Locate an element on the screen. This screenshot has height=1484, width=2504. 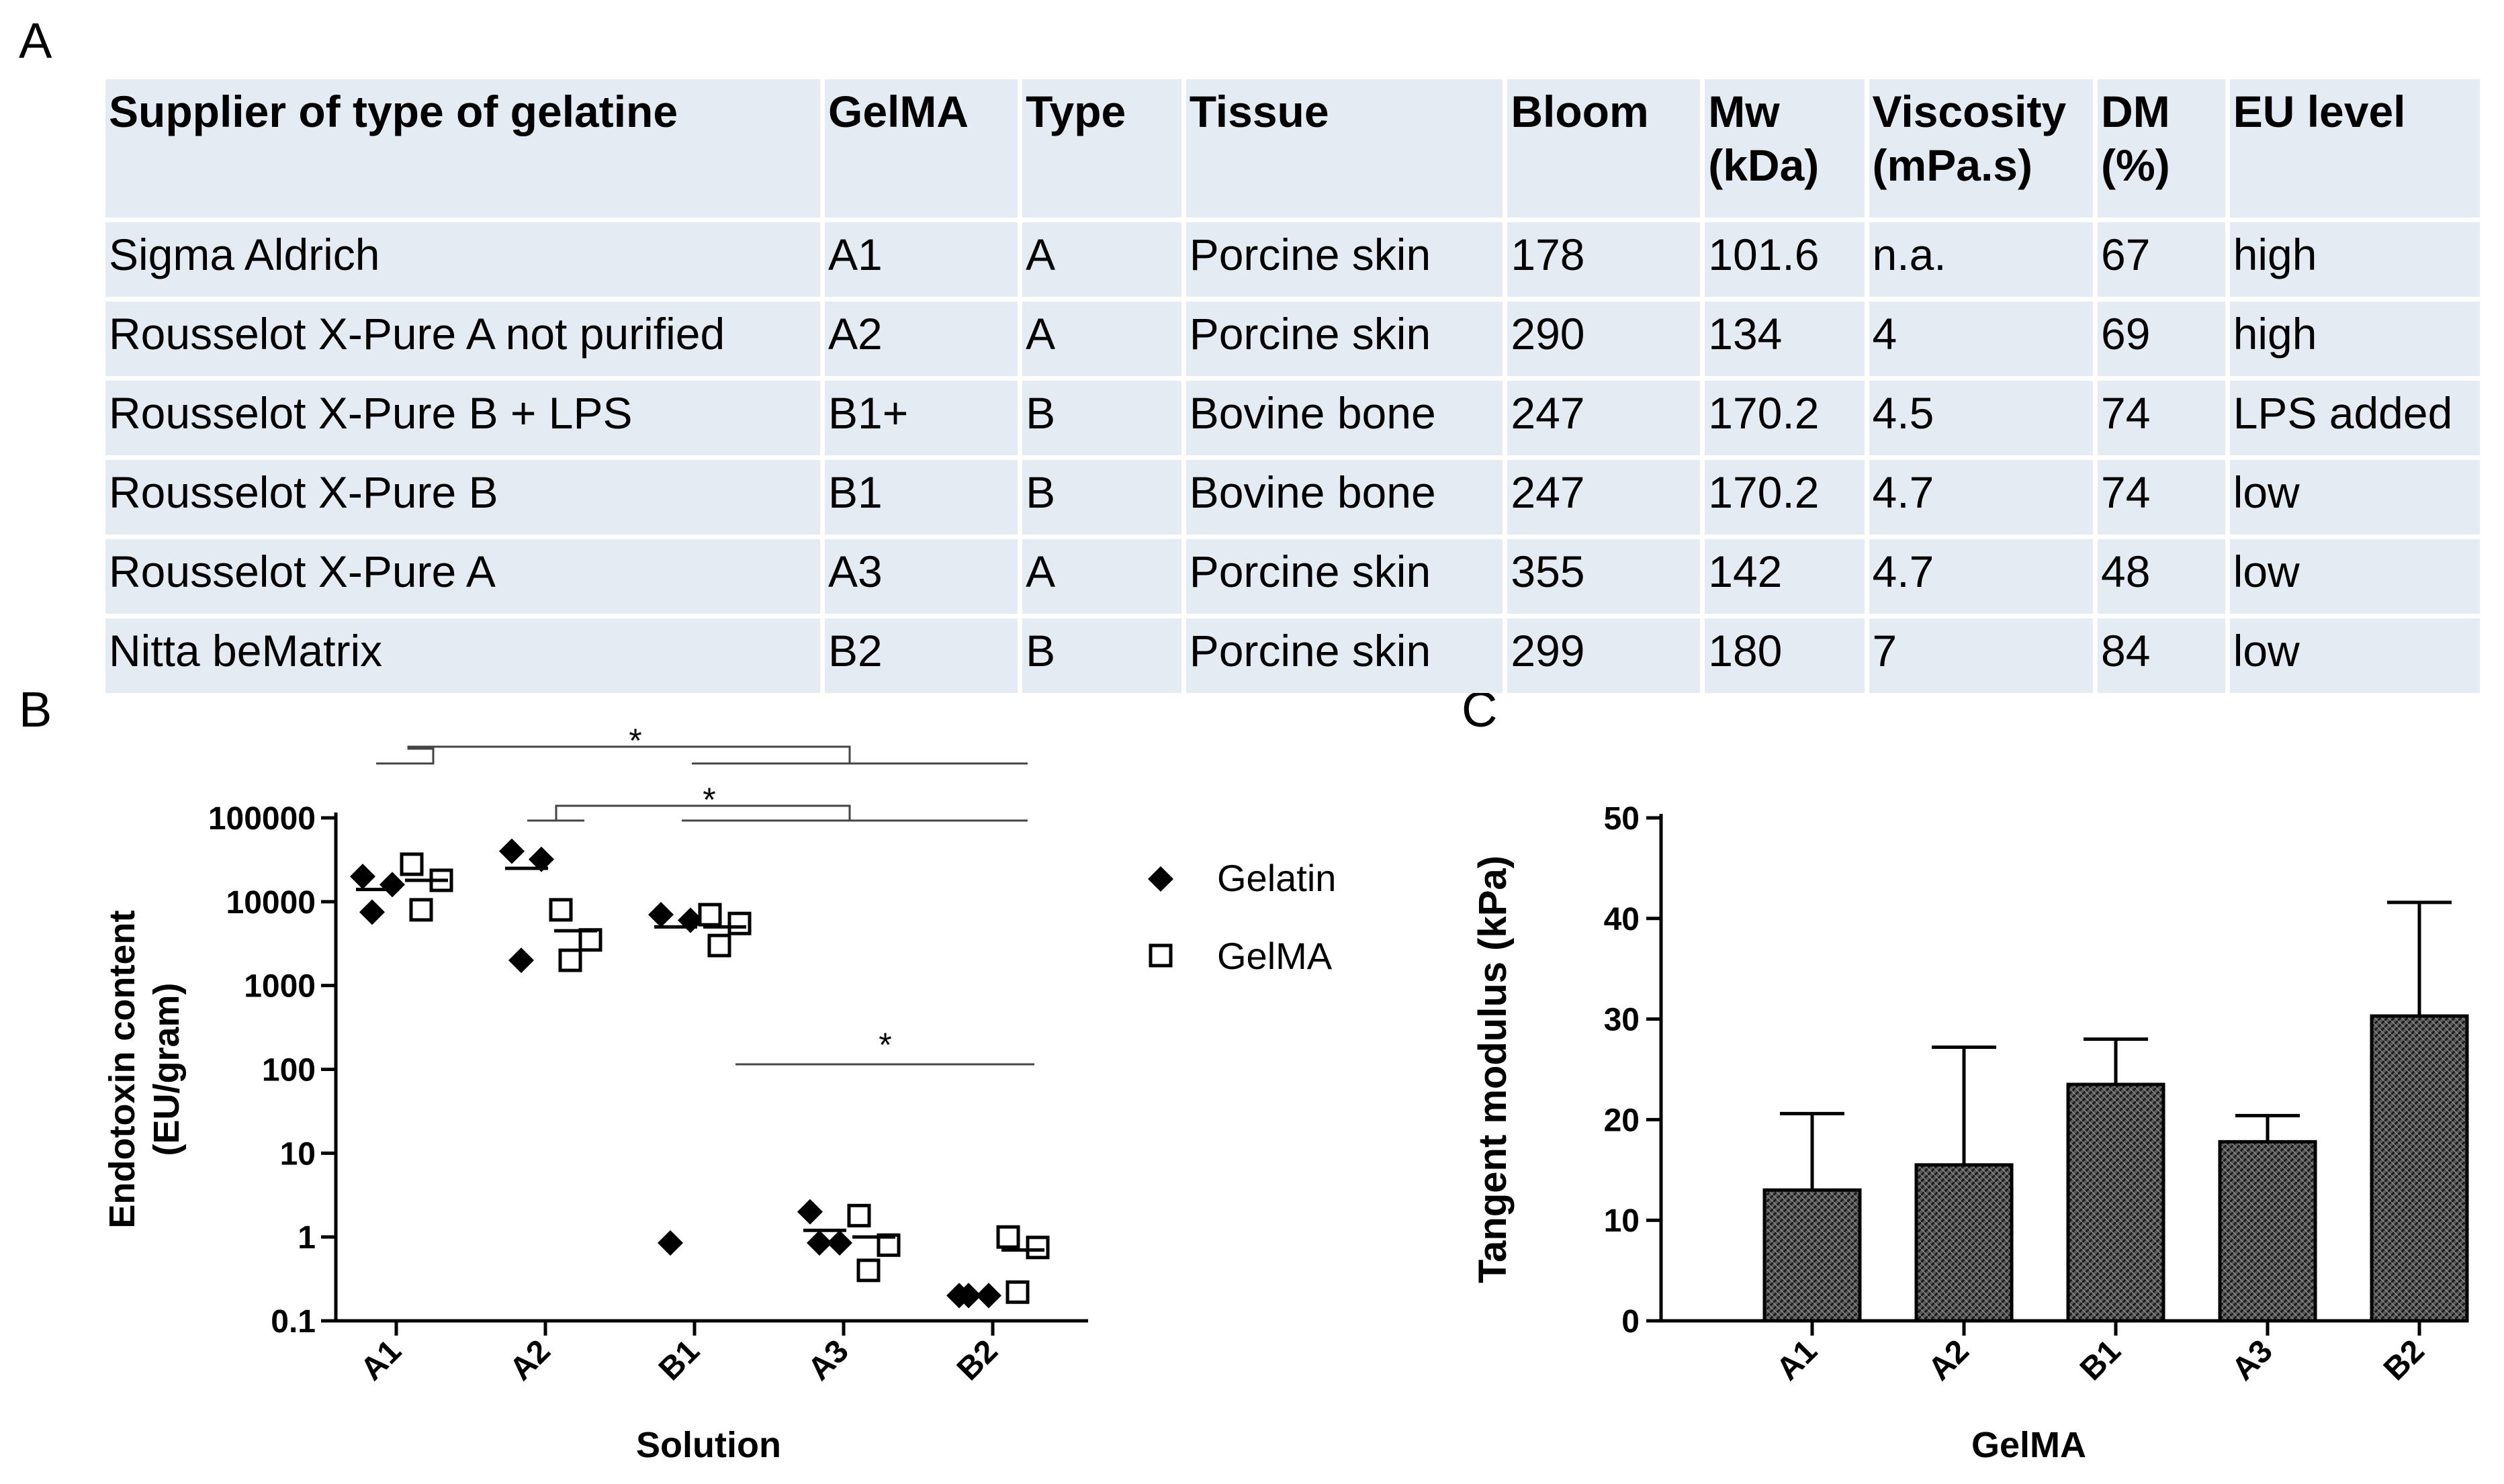
y-tick-label: 10 is located at coordinates (298, 1154).